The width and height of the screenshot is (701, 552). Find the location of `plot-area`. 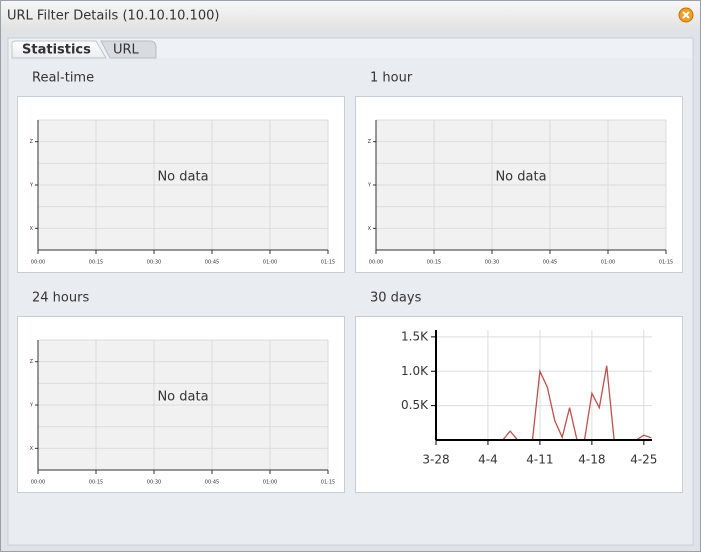

plot-area is located at coordinates (544, 385).